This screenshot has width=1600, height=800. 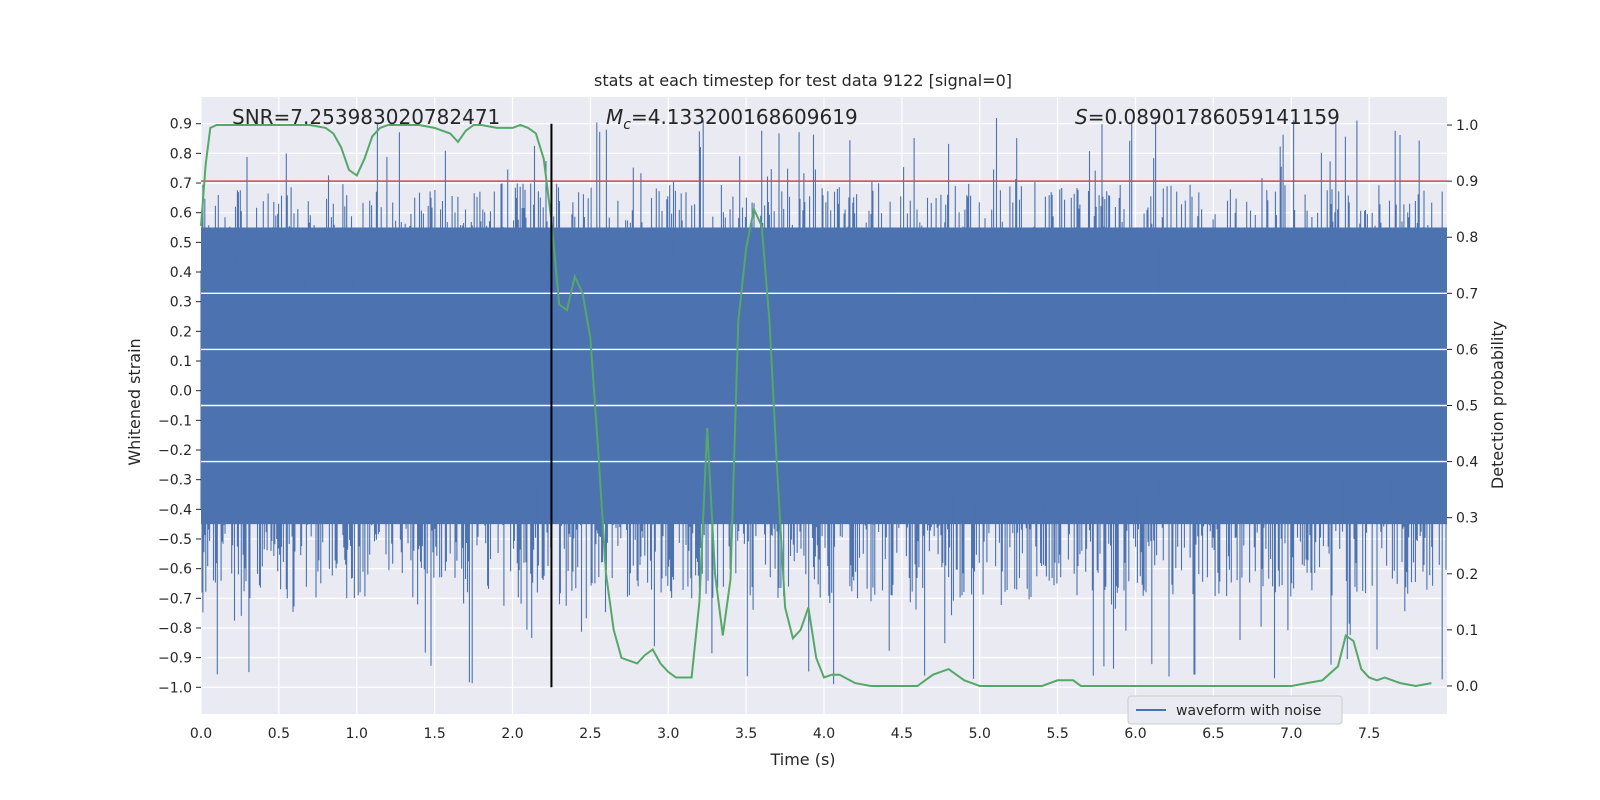 I want to click on x-tick-label: 4.0, so click(x=824, y=734).